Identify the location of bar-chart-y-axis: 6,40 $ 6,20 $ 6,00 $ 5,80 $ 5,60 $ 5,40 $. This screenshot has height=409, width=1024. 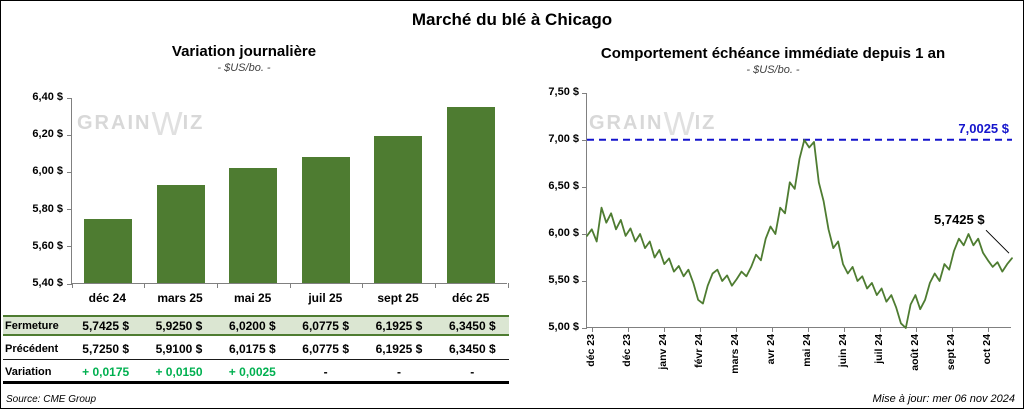
(32, 190).